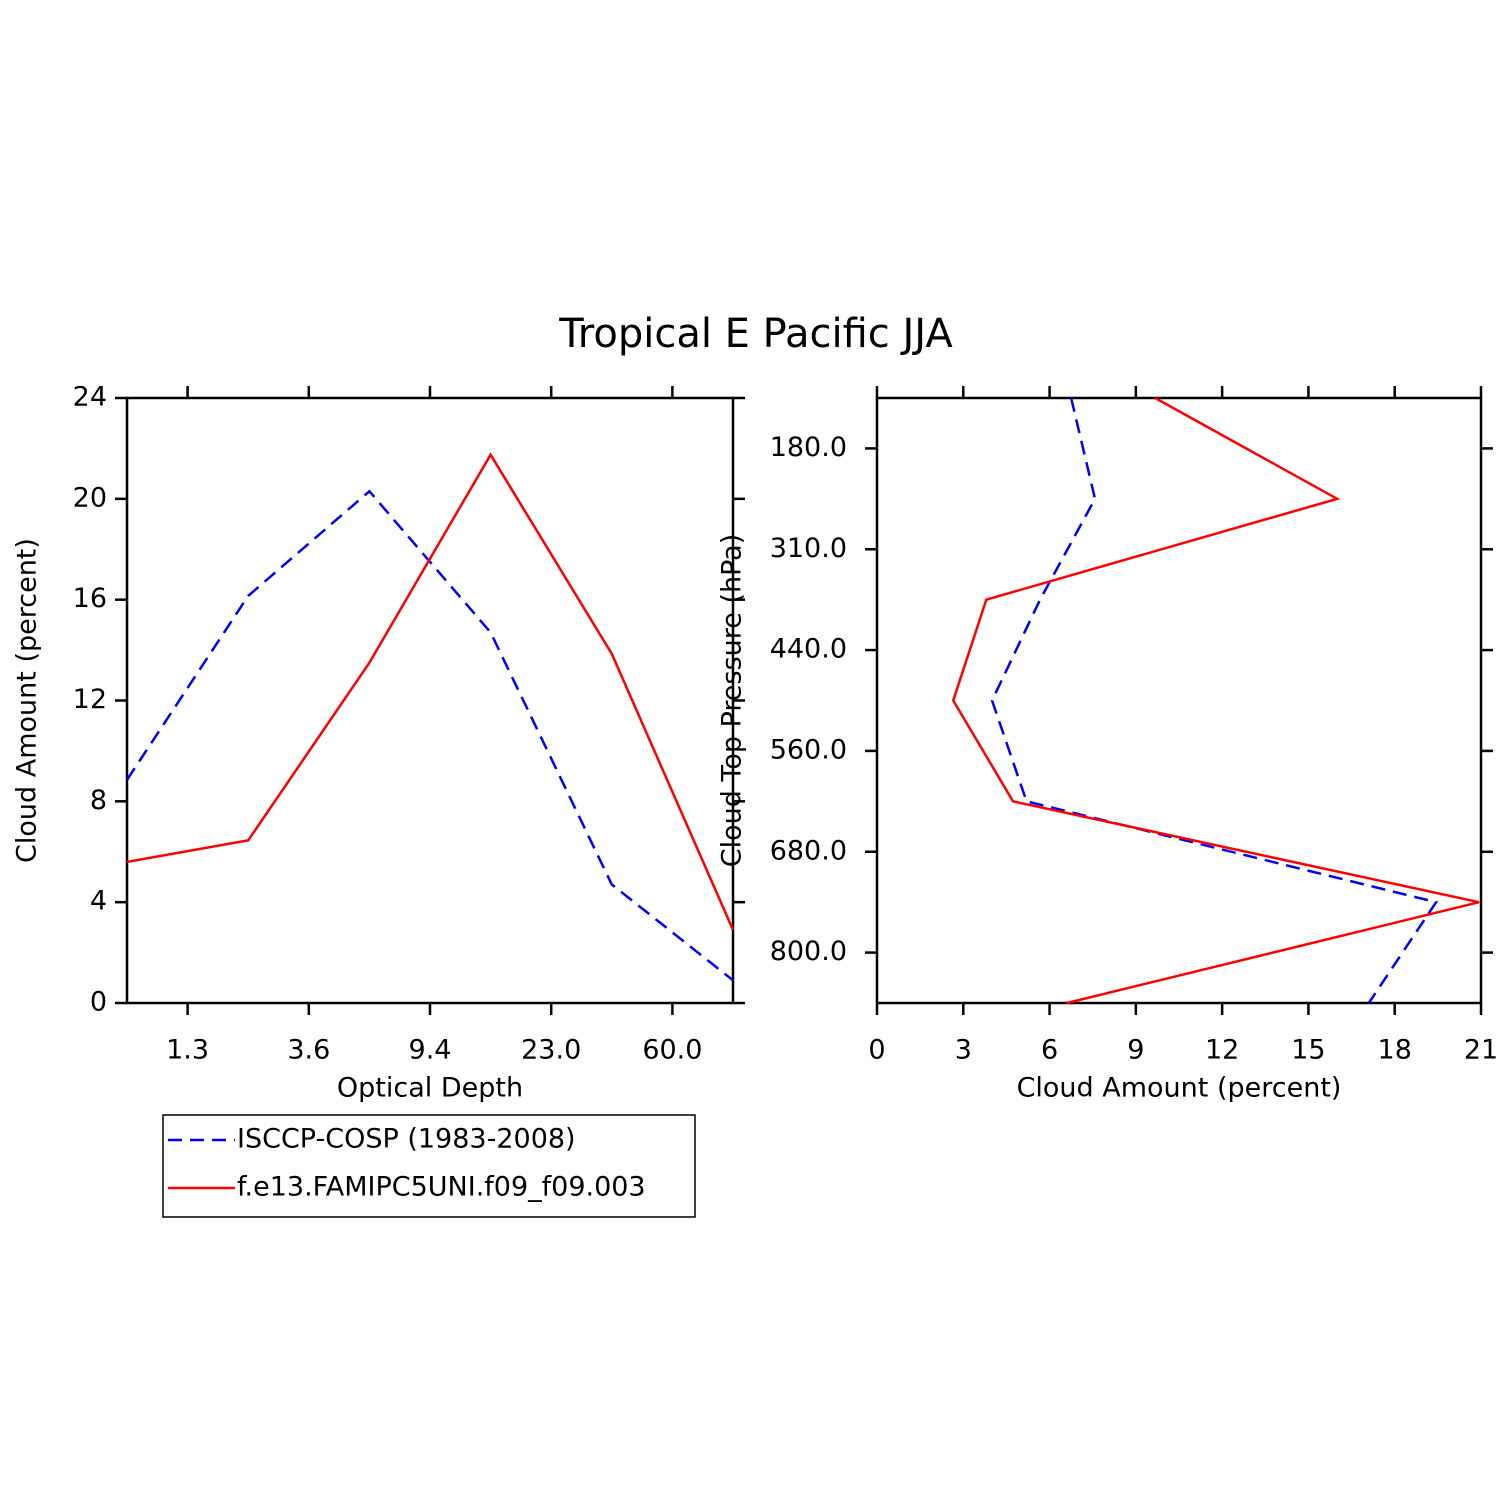 The height and width of the screenshot is (1510, 1510). What do you see at coordinates (429, 1166) in the screenshot?
I see `legend-box` at bounding box center [429, 1166].